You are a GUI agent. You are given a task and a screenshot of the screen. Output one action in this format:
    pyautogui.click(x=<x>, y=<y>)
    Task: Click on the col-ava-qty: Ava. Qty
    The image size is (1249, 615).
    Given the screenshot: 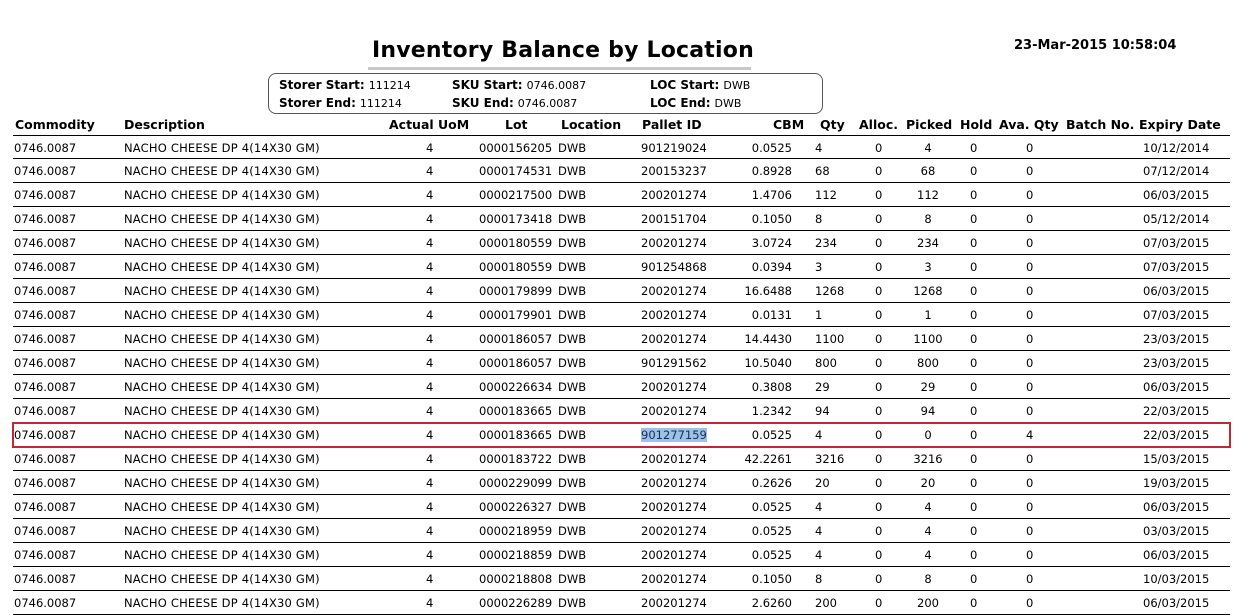 What is the action you would take?
    pyautogui.click(x=1029, y=124)
    